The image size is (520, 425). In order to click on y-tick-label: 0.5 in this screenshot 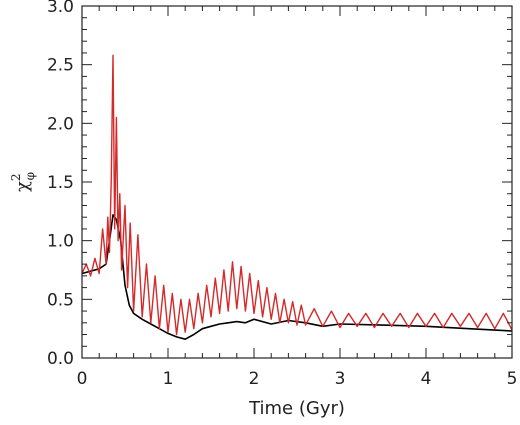, I will do `click(60, 300)`.